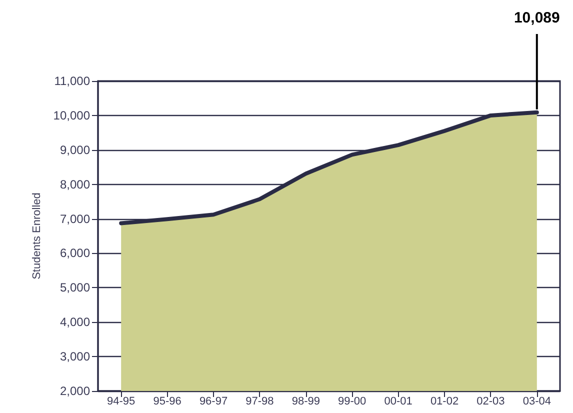  What do you see at coordinates (75, 322) in the screenshot?
I see `y-tick-label: 4,000` at bounding box center [75, 322].